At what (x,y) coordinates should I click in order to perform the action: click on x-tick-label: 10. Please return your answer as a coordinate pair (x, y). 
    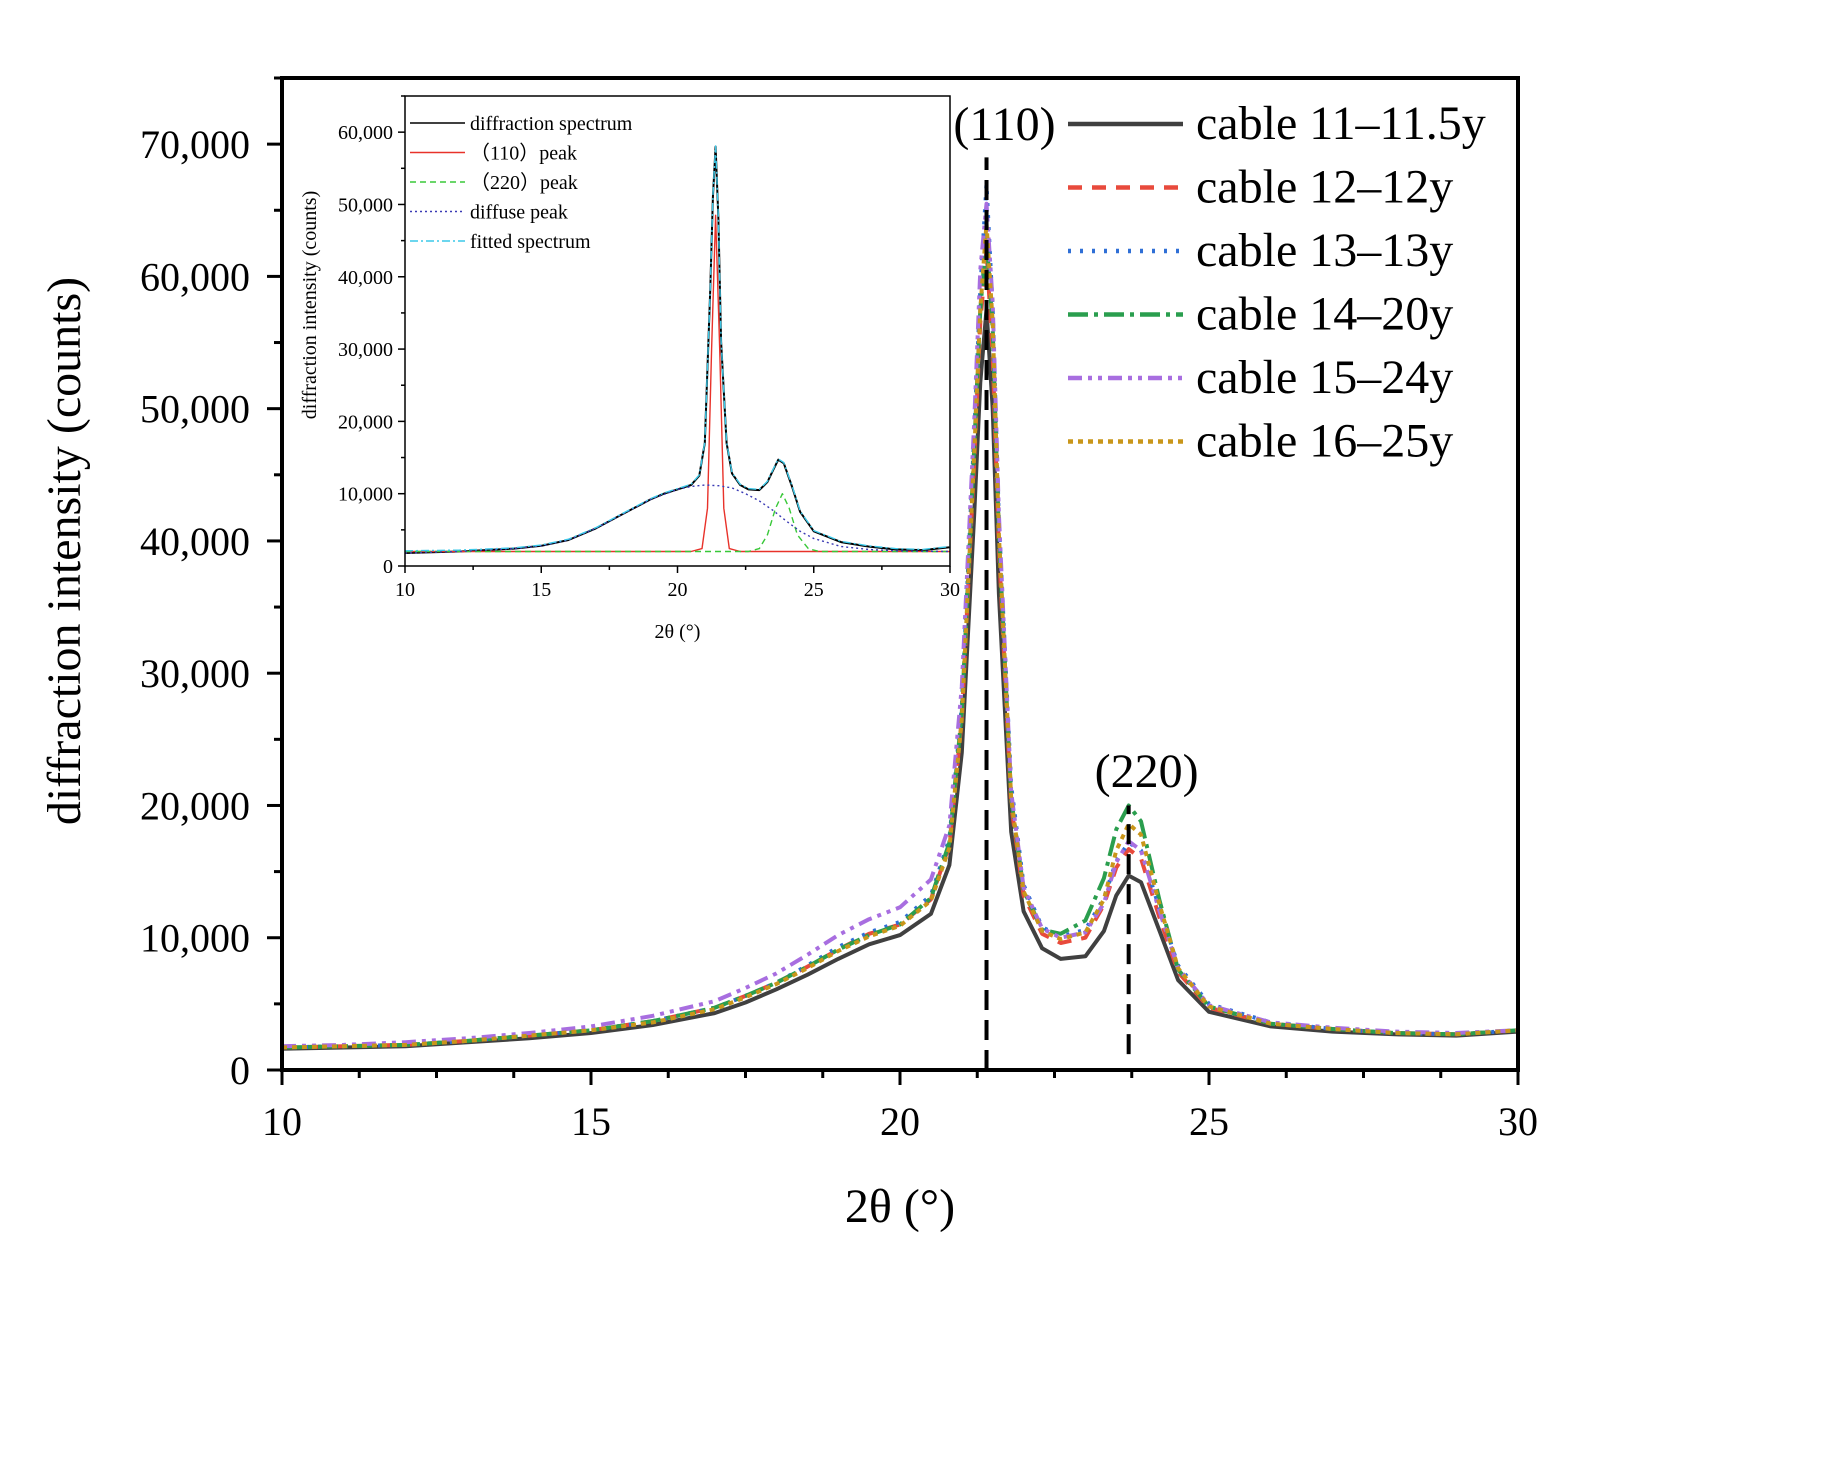
    Looking at the image, I should click on (282, 1121).